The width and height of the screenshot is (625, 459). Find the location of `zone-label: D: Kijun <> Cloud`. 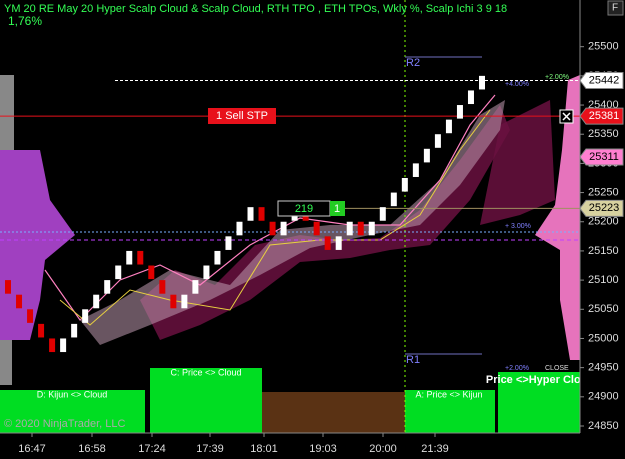

zone-label: D: Kijun <> Cloud is located at coordinates (72, 394).